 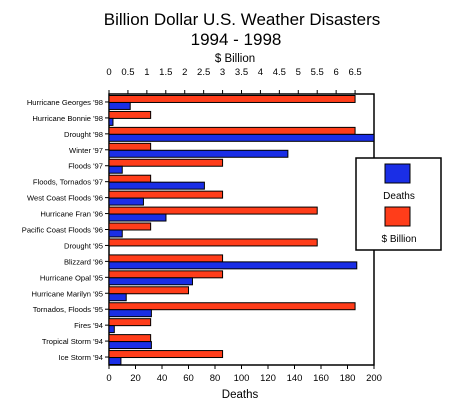 I want to click on x-tick-label: 20, so click(x=135, y=378).